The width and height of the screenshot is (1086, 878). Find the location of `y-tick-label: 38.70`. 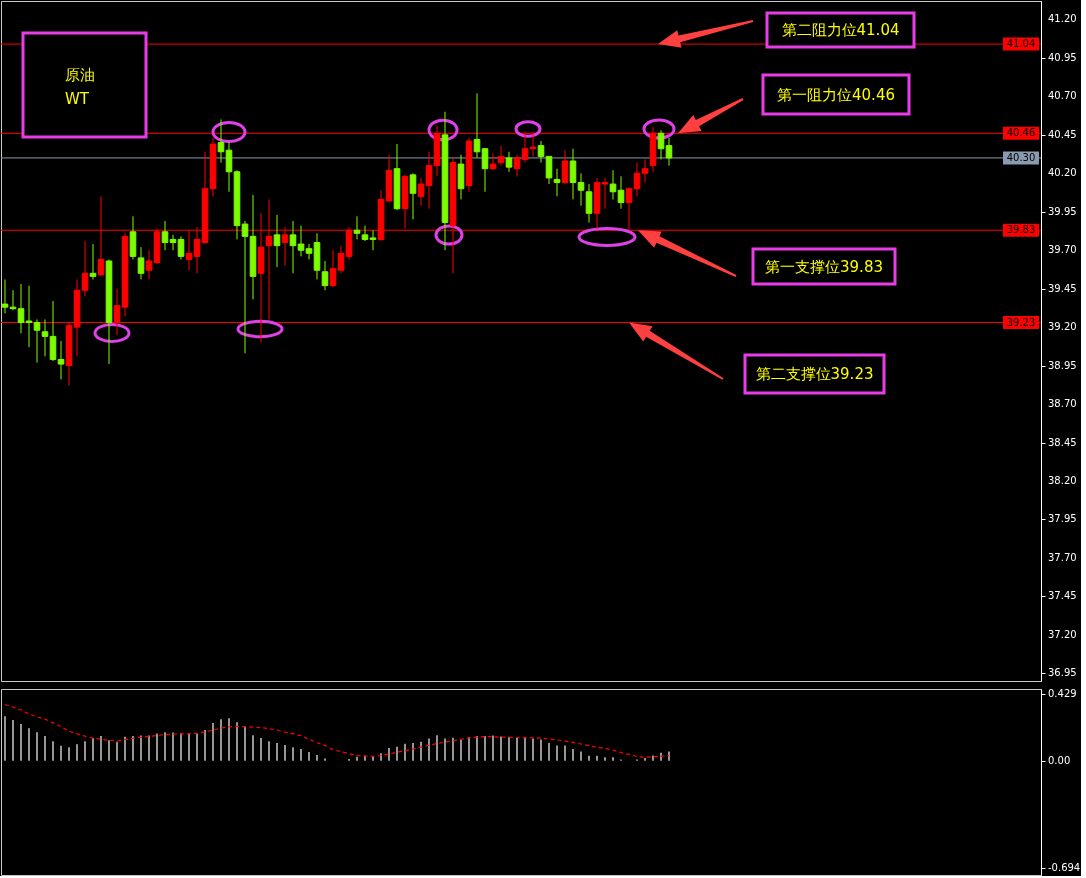

y-tick-label: 38.70 is located at coordinates (1062, 404).